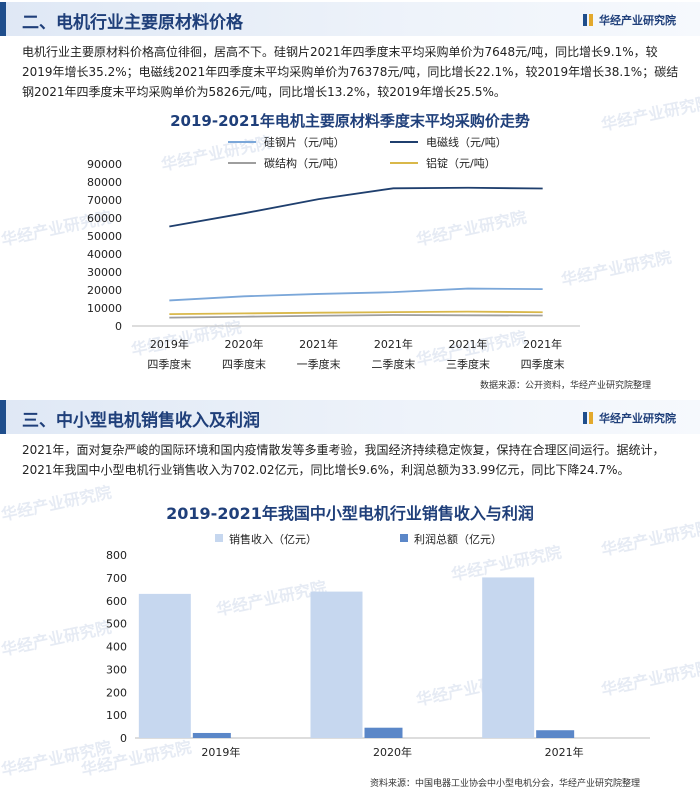  Describe the element at coordinates (458, 539) in the screenshot. I see `legend-label: 利润总额（亿元）` at that location.